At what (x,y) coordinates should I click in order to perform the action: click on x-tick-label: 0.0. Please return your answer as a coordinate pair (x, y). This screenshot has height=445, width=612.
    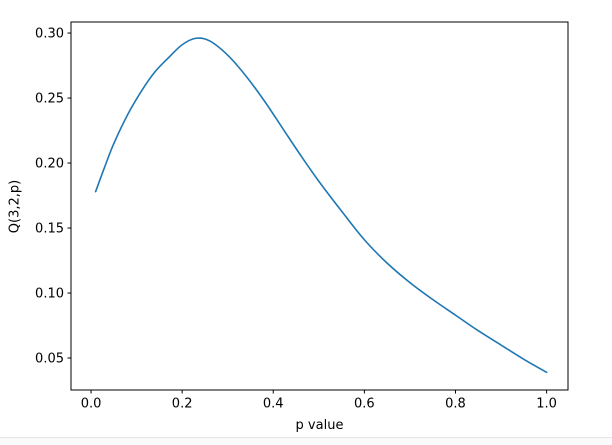
    Looking at the image, I should click on (91, 404).